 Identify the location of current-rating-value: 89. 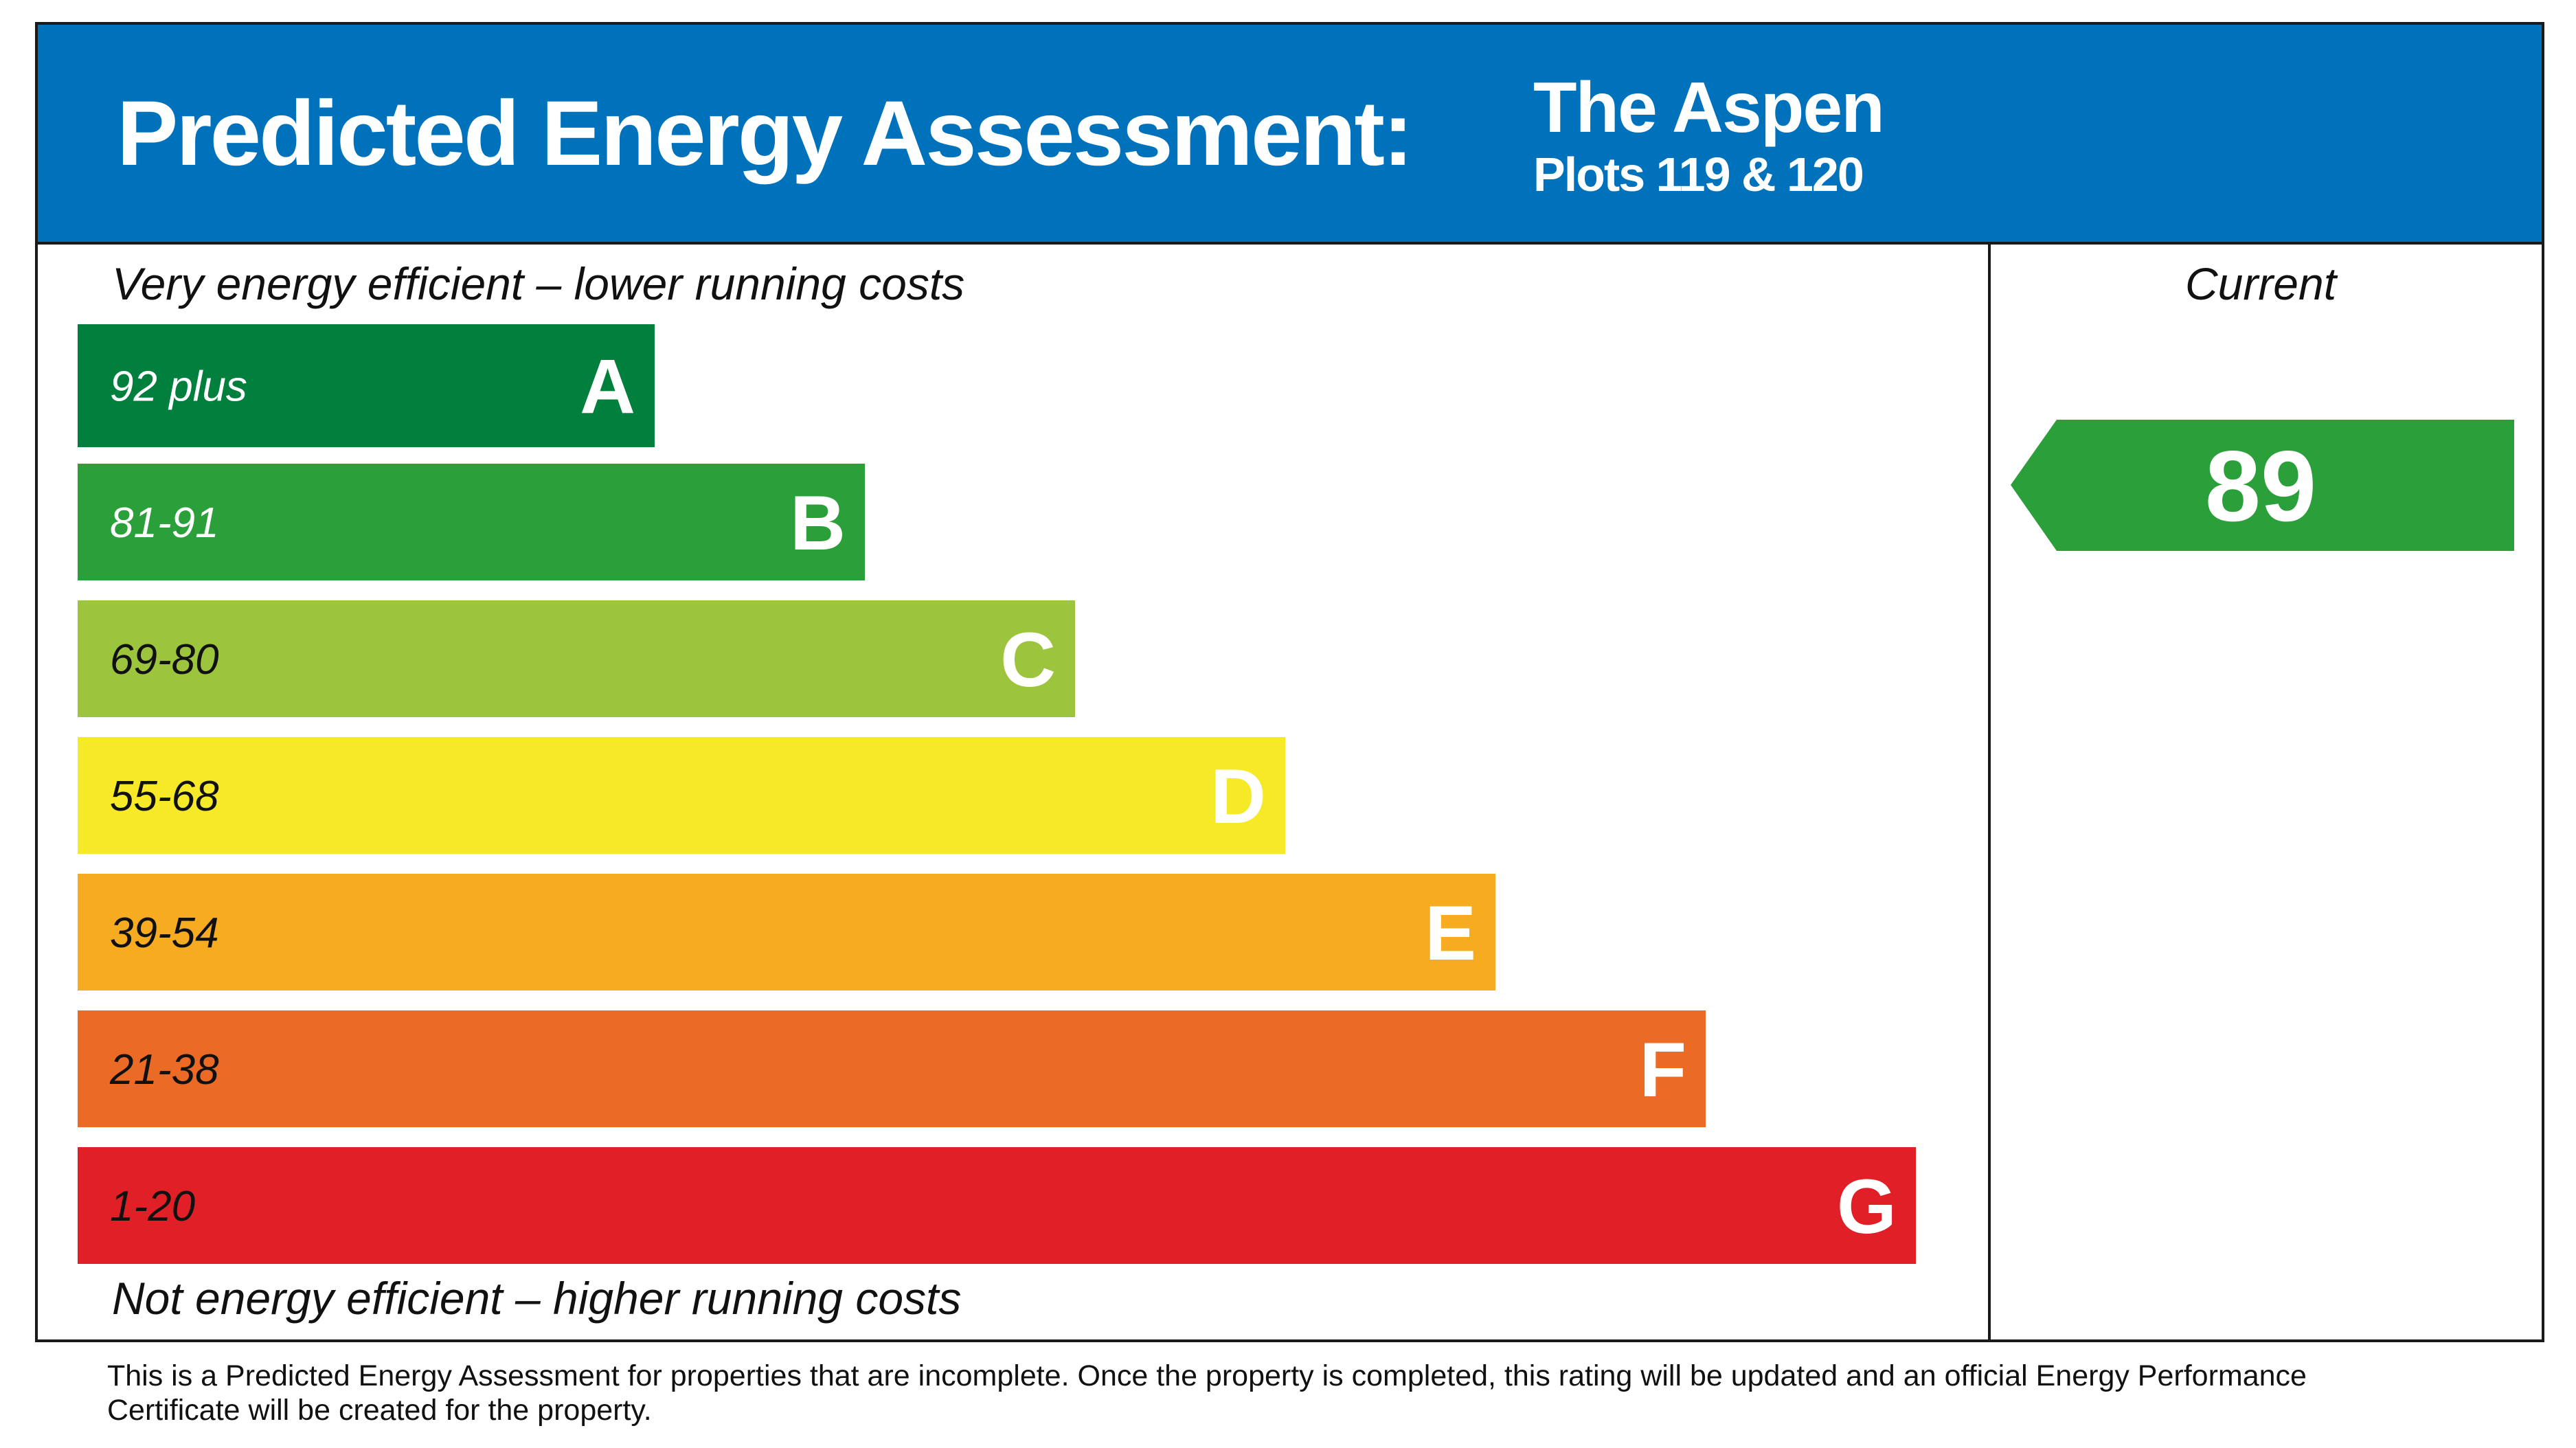
(2260, 486).